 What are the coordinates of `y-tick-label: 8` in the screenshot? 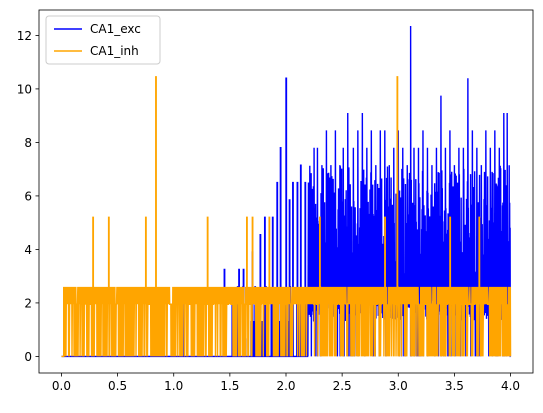 It's located at (28, 143).